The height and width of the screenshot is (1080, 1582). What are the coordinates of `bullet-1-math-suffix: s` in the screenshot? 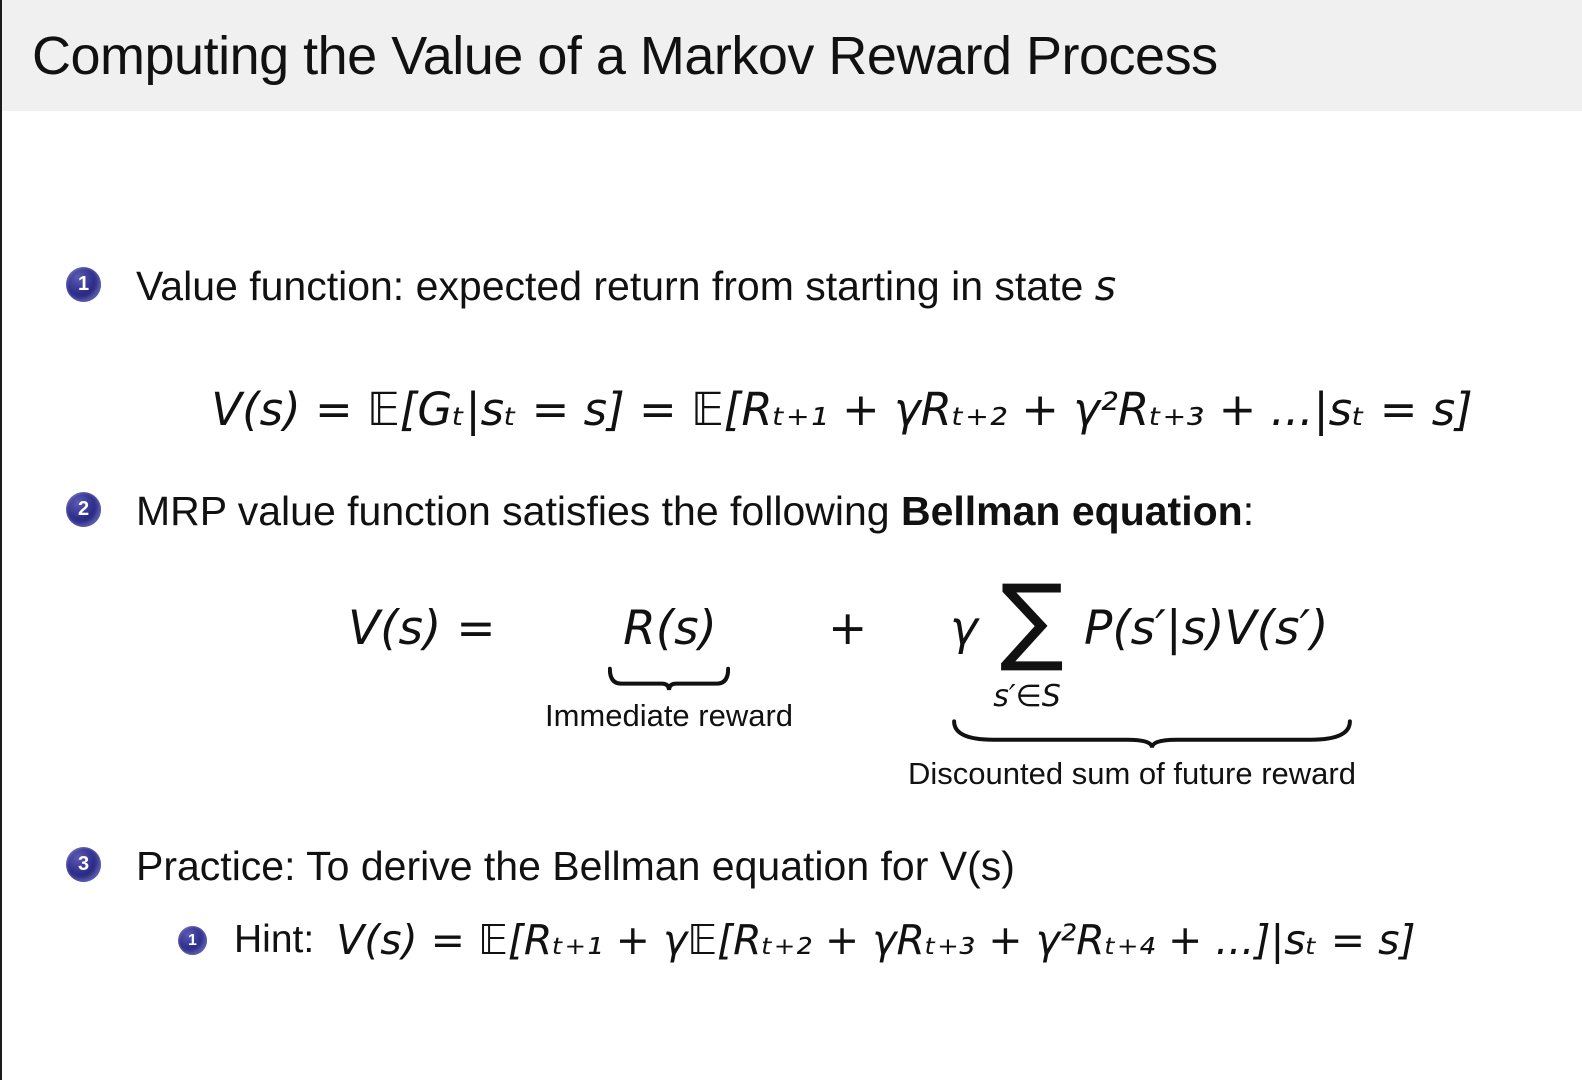 It's located at (1105, 286).